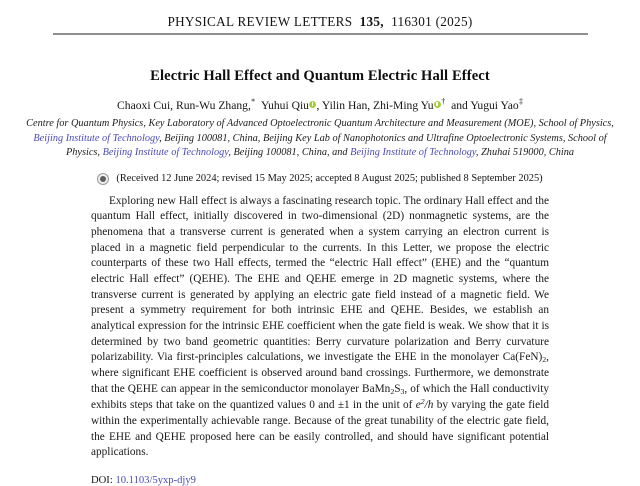 The image size is (640, 486). Describe the element at coordinates (418, 405) in the screenshot. I see `formula-e: e` at that location.